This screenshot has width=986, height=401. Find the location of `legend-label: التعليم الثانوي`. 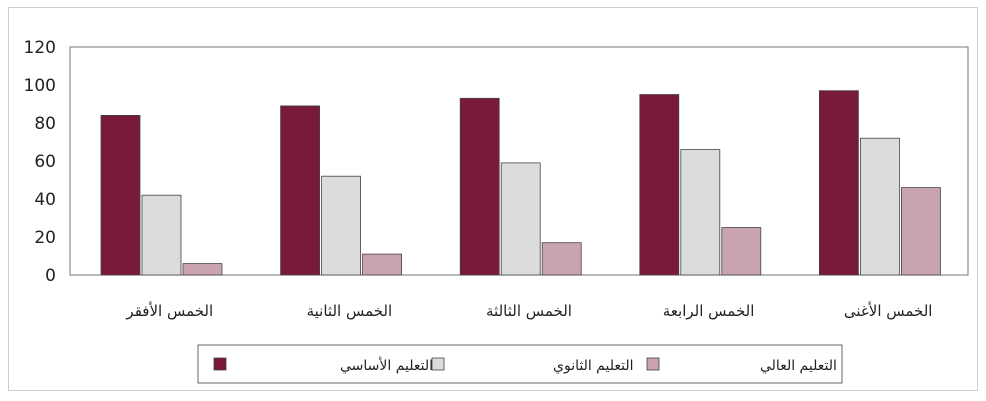

legend-label: التعليم الثانوي is located at coordinates (593, 366).